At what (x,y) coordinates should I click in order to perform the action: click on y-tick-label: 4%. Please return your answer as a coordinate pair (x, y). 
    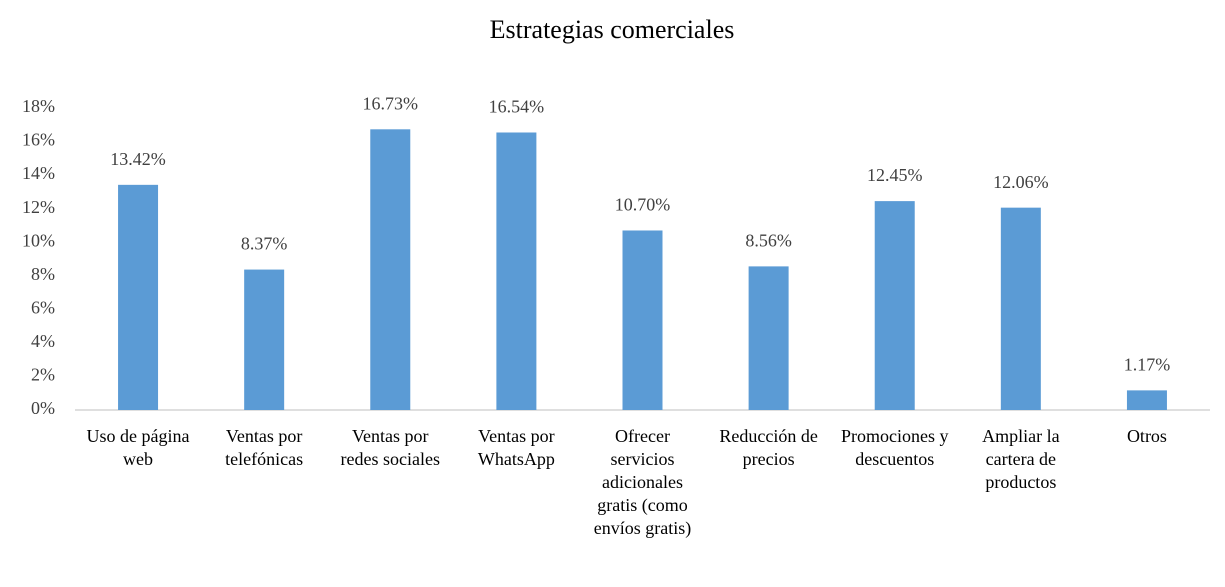
    Looking at the image, I should click on (43, 341).